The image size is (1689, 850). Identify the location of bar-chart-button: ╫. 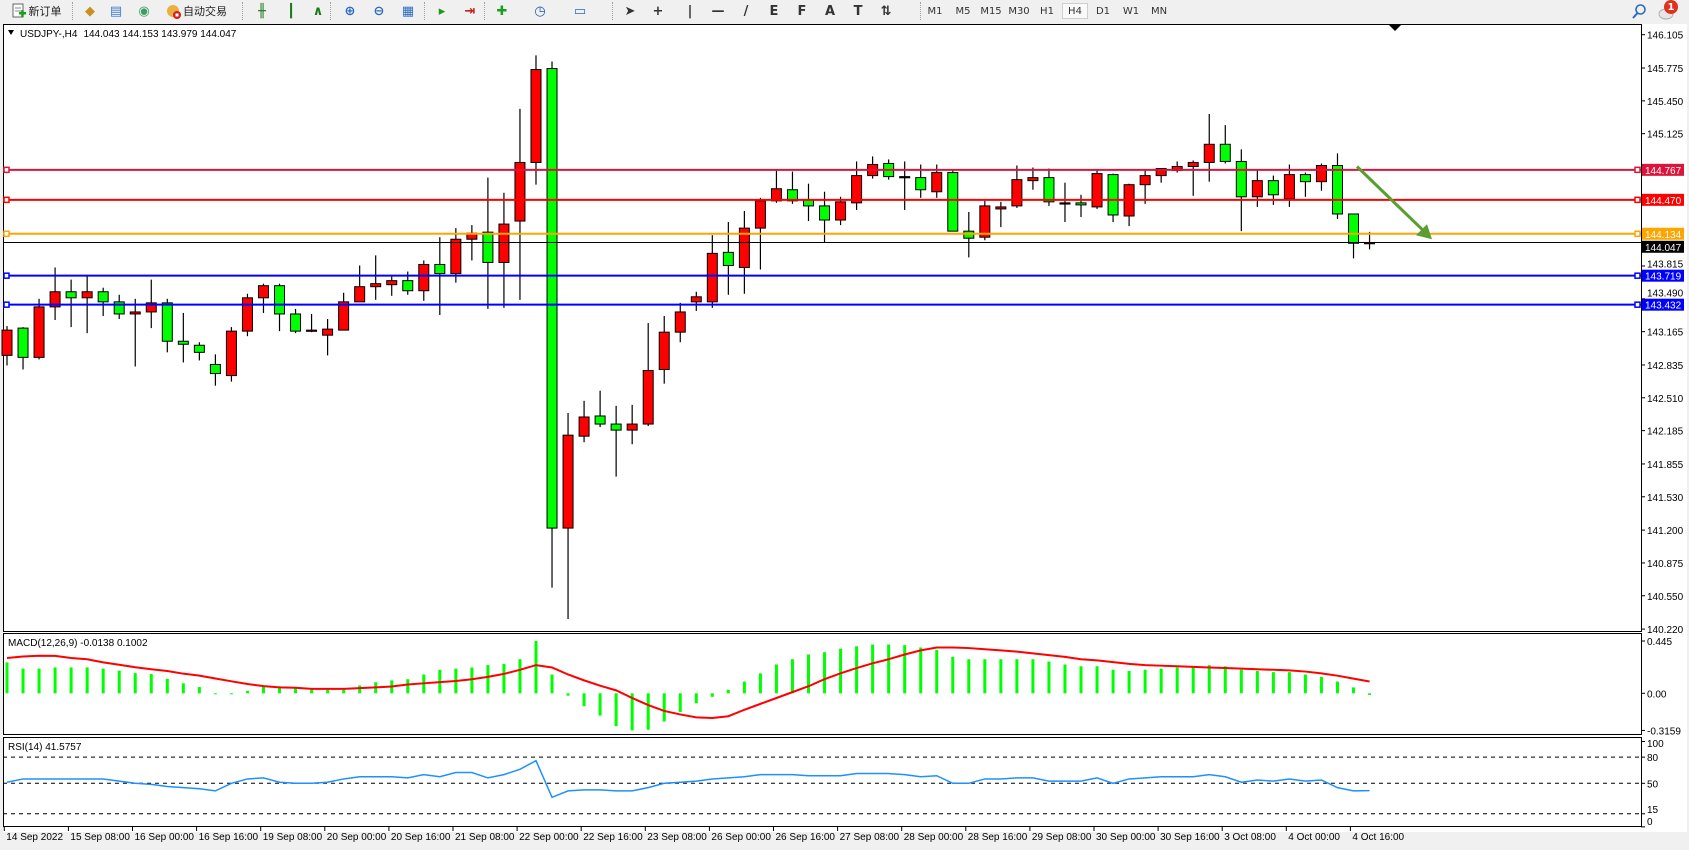
(262, 11).